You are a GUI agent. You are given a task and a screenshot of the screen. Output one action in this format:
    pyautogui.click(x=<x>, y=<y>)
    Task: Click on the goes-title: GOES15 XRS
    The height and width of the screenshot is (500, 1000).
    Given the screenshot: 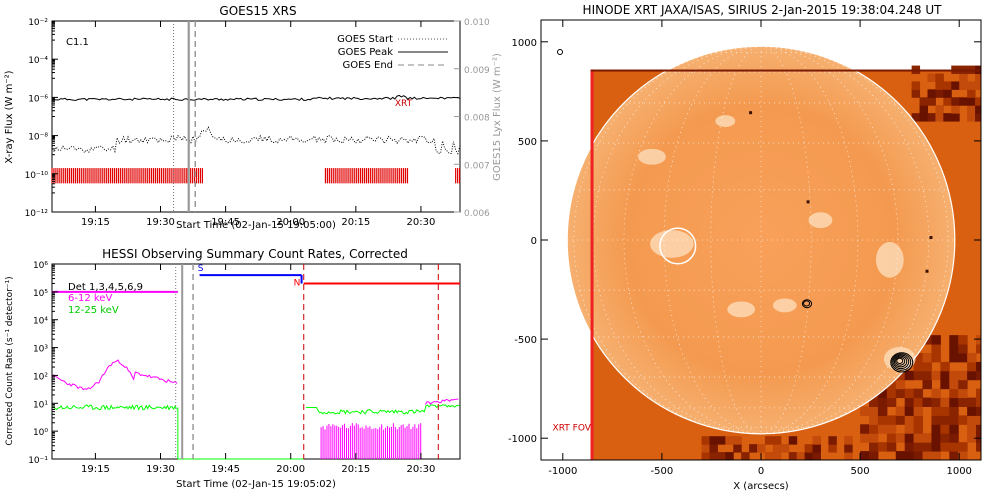 What is the action you would take?
    pyautogui.click(x=257, y=11)
    